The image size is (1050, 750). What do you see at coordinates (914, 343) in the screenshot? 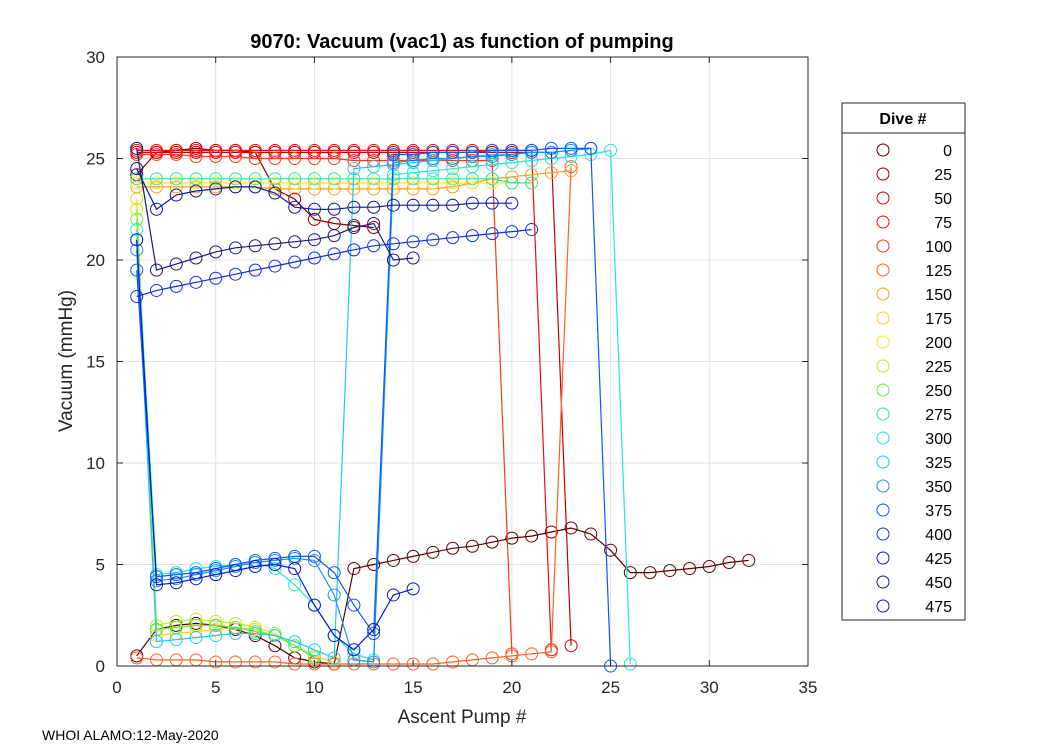
I see `legend-entry: 200` at bounding box center [914, 343].